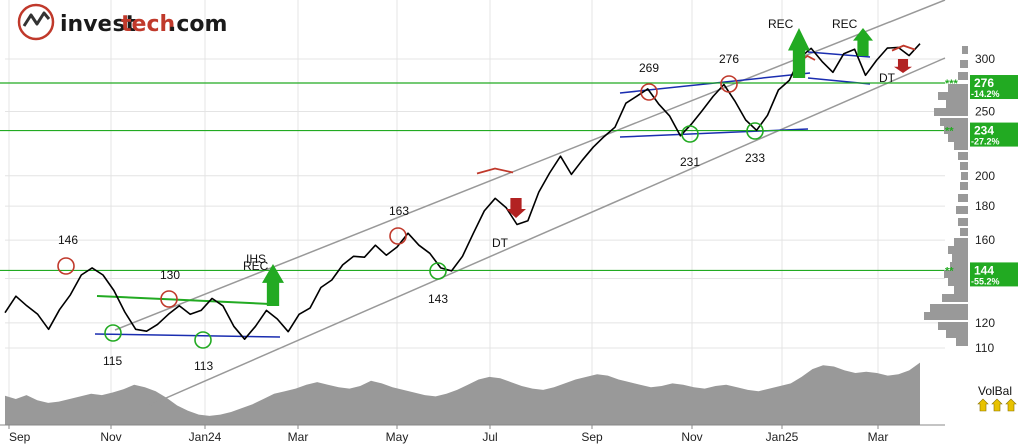 Image resolution: width=1020 pixels, height=448 pixels. I want to click on x-tick-label-8: Jan25, so click(782, 437).